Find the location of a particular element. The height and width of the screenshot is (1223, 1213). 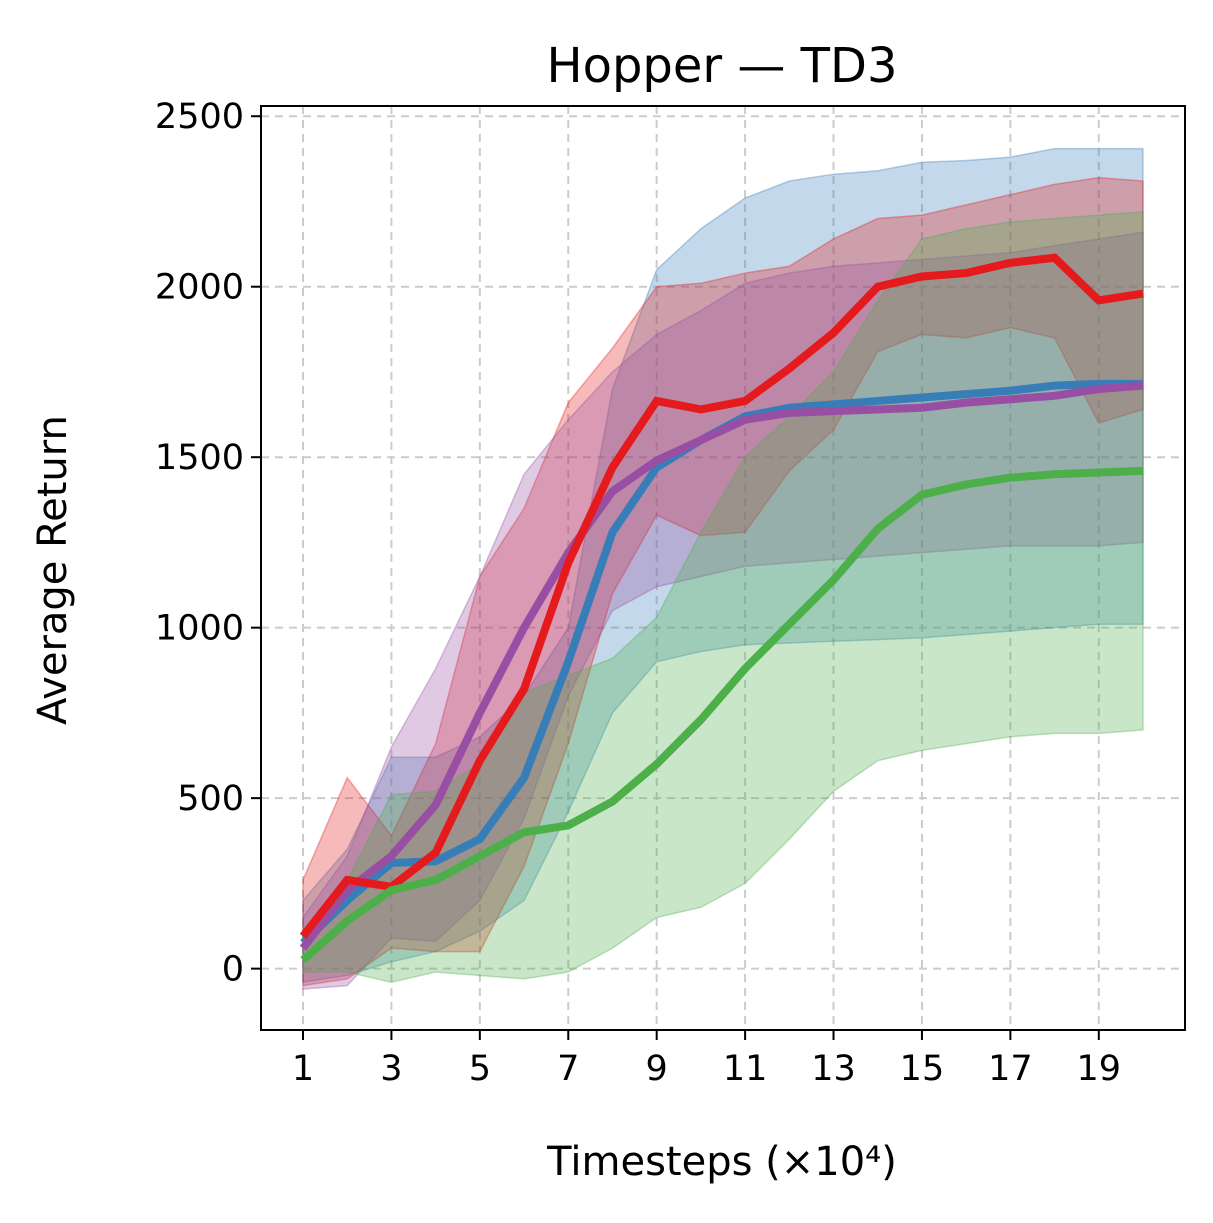

y-tick-label: 2000 is located at coordinates (199, 288).